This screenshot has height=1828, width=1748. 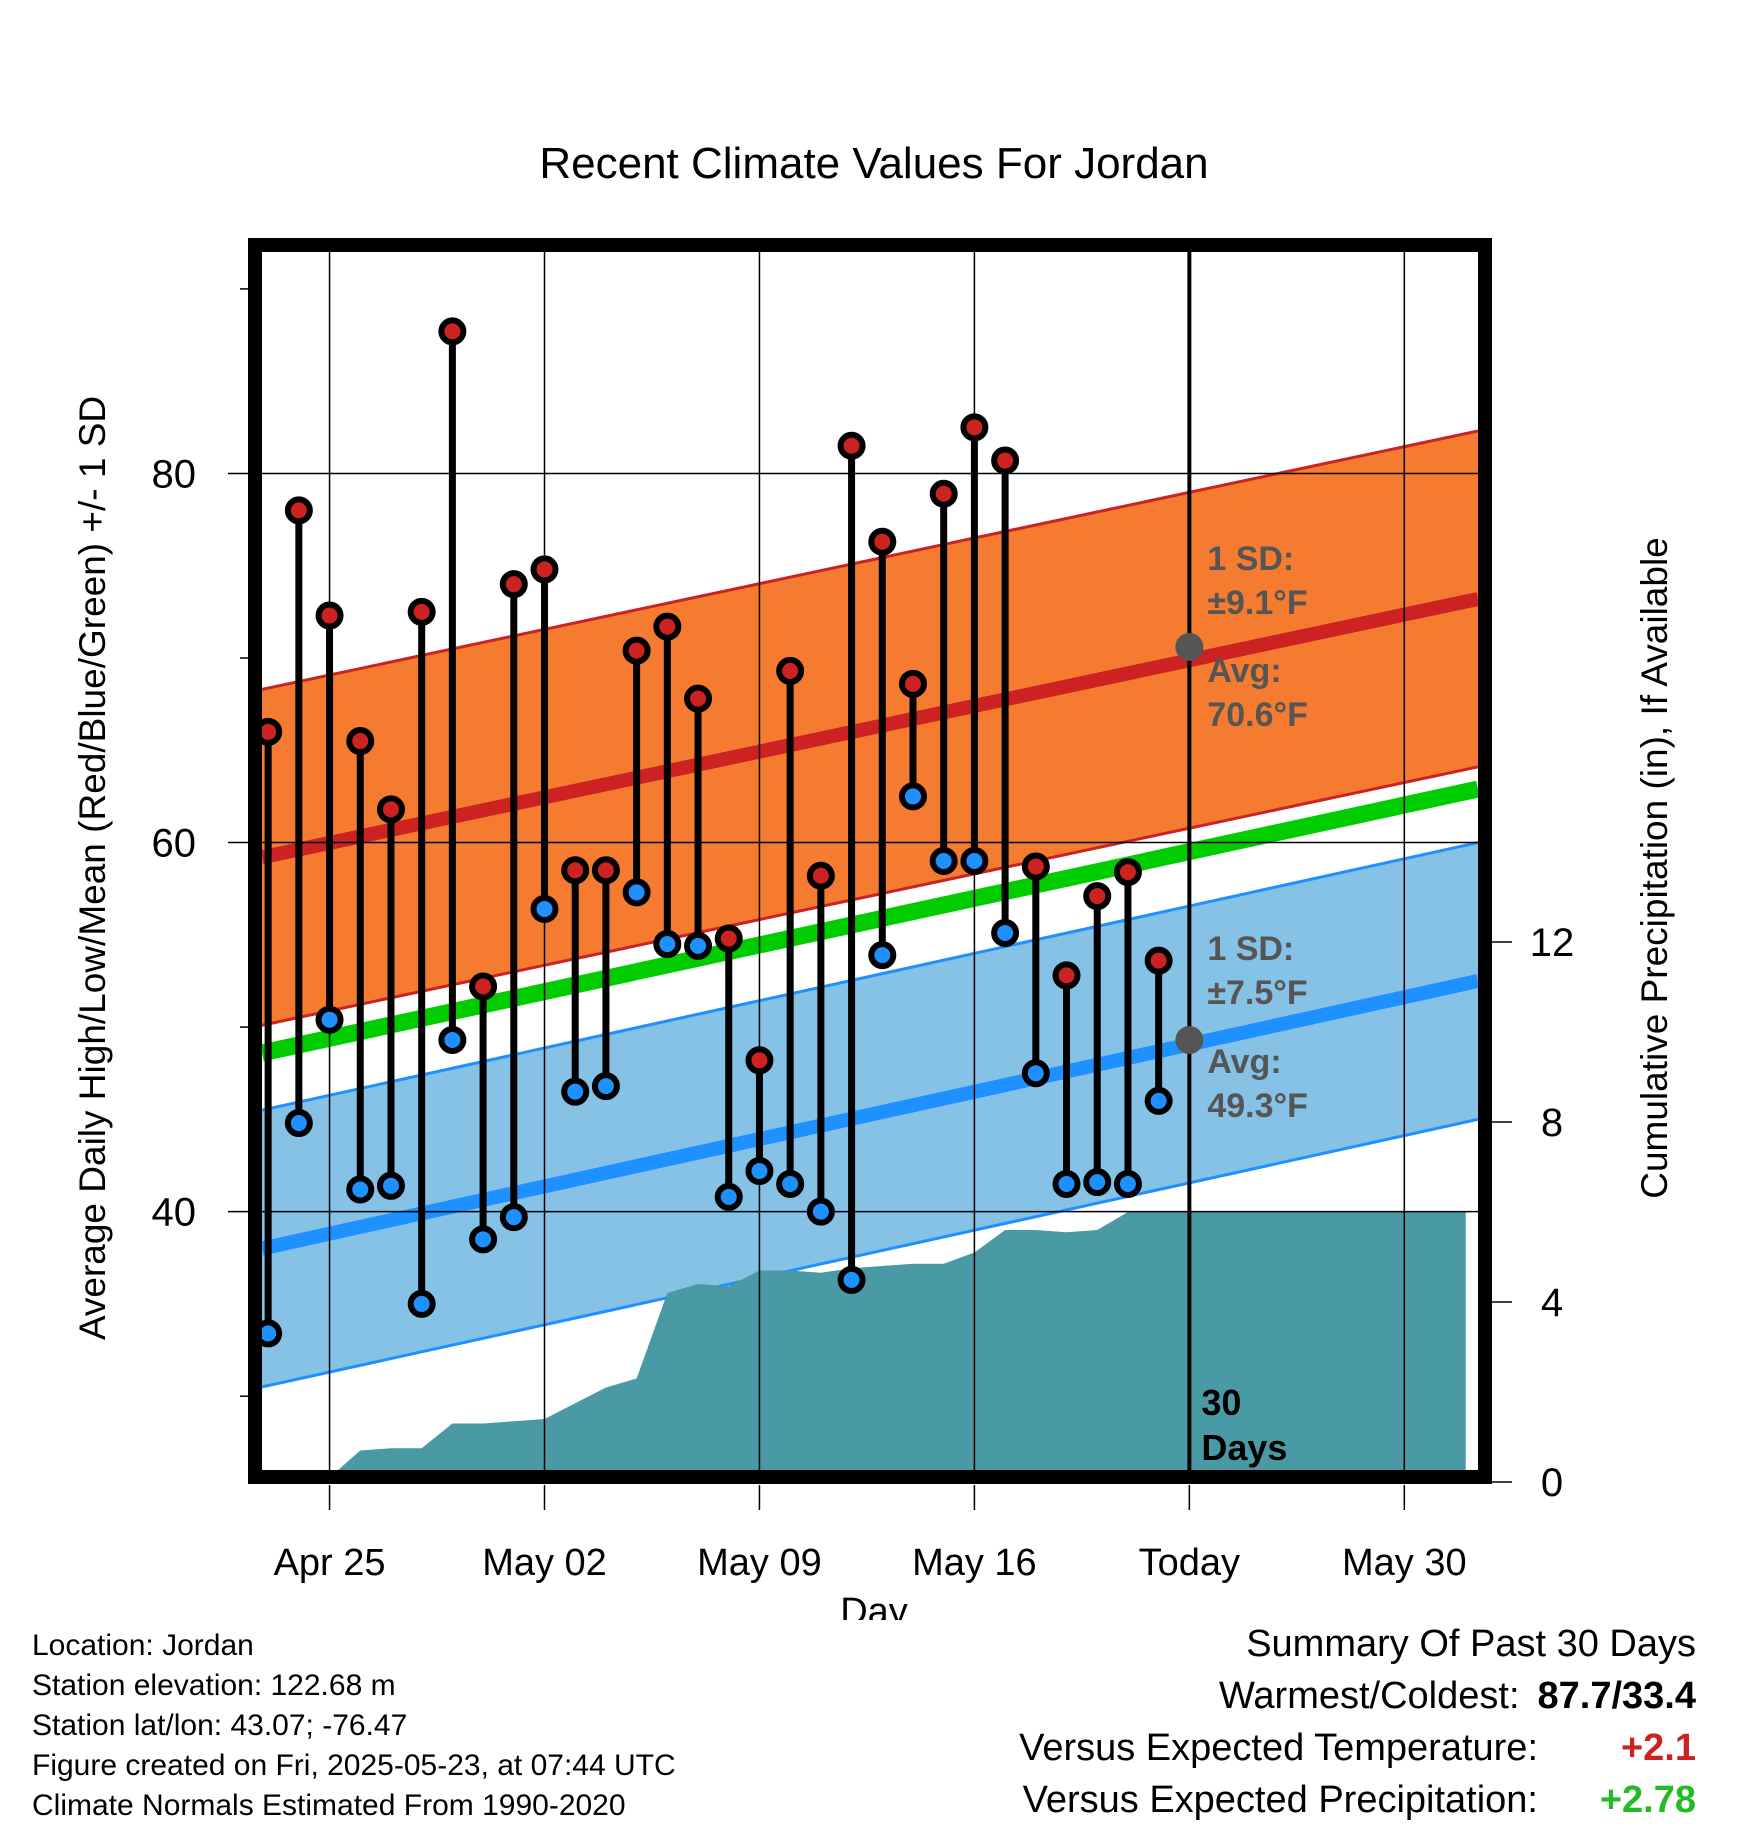 What do you see at coordinates (329, 1805) in the screenshot?
I see `normals-text: Climate Normals Estimated From 1990-2020` at bounding box center [329, 1805].